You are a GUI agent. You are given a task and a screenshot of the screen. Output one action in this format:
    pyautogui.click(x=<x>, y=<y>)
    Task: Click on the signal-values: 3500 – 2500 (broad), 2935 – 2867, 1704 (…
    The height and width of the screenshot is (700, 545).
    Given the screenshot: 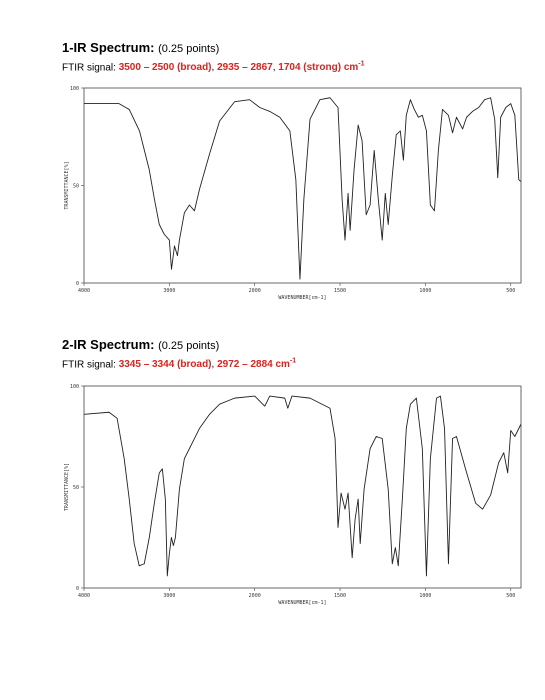 What is the action you would take?
    pyautogui.click(x=241, y=67)
    